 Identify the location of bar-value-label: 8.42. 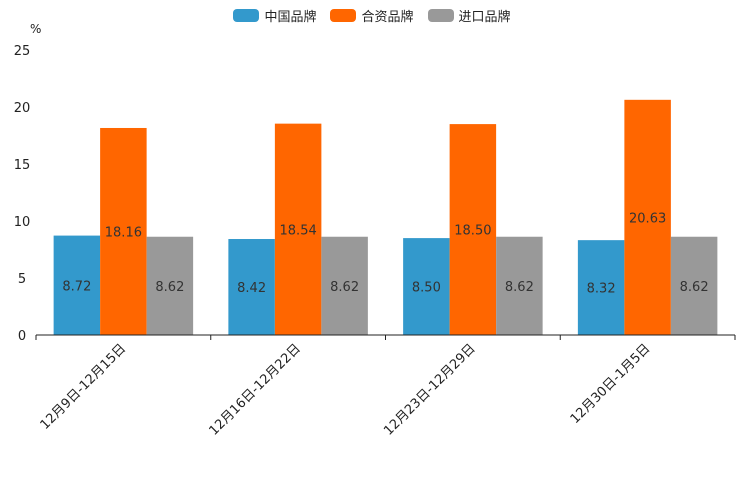
(251, 288).